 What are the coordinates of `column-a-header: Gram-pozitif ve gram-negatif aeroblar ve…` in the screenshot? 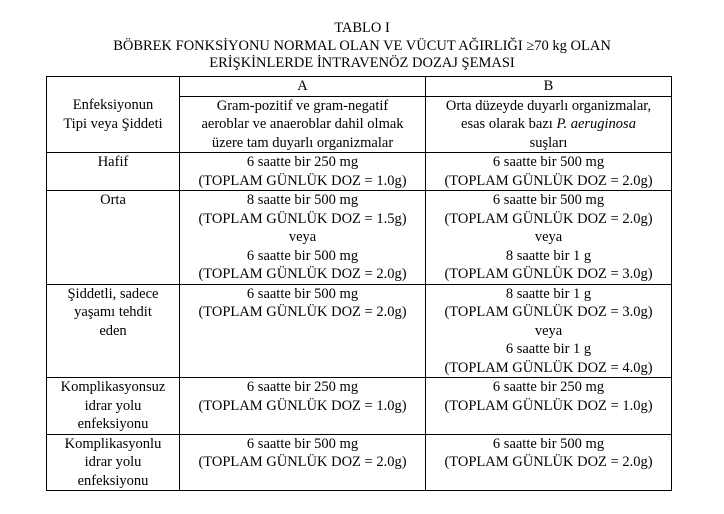 It's located at (302, 124).